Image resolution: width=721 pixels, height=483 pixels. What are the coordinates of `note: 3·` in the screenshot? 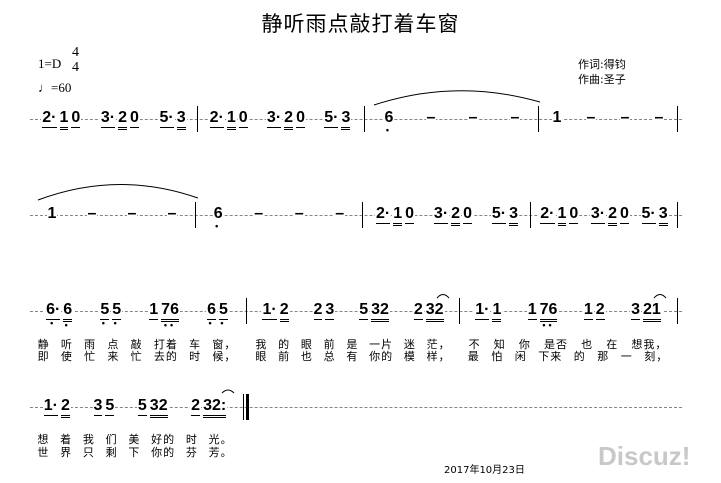 It's located at (598, 218).